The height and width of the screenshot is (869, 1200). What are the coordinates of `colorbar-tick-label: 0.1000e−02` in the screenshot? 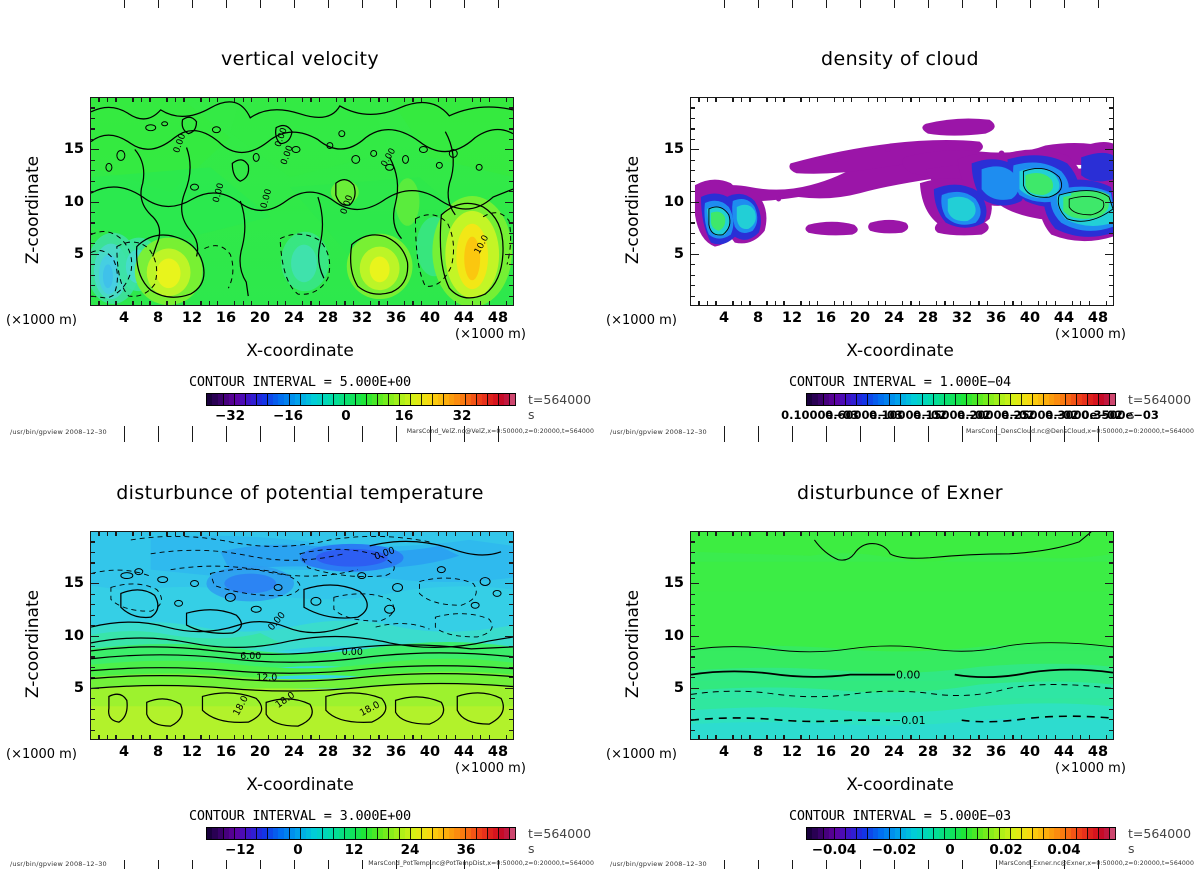 It's located at (908, 415).